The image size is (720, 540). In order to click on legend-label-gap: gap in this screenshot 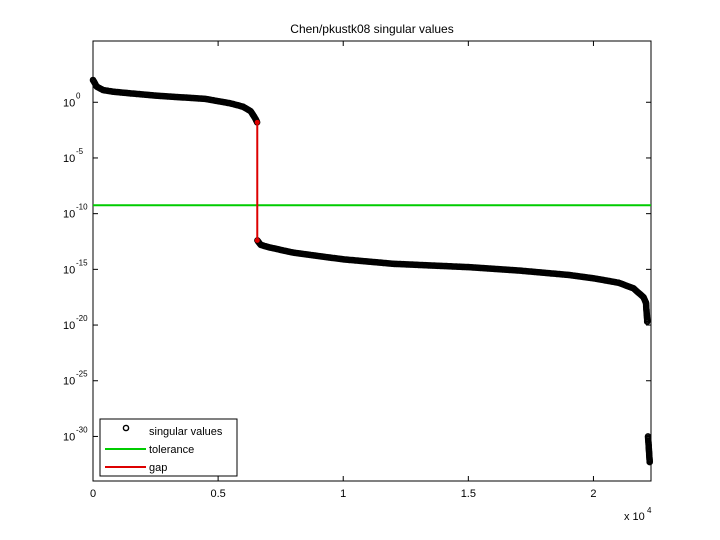, I will do `click(158, 468)`.